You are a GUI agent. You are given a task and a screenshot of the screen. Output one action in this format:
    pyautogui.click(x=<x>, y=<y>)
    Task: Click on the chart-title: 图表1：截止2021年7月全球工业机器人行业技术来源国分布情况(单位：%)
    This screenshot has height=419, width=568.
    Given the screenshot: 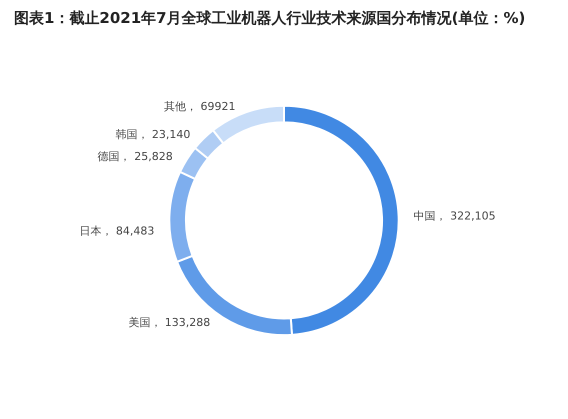 What is the action you would take?
    pyautogui.click(x=269, y=18)
    